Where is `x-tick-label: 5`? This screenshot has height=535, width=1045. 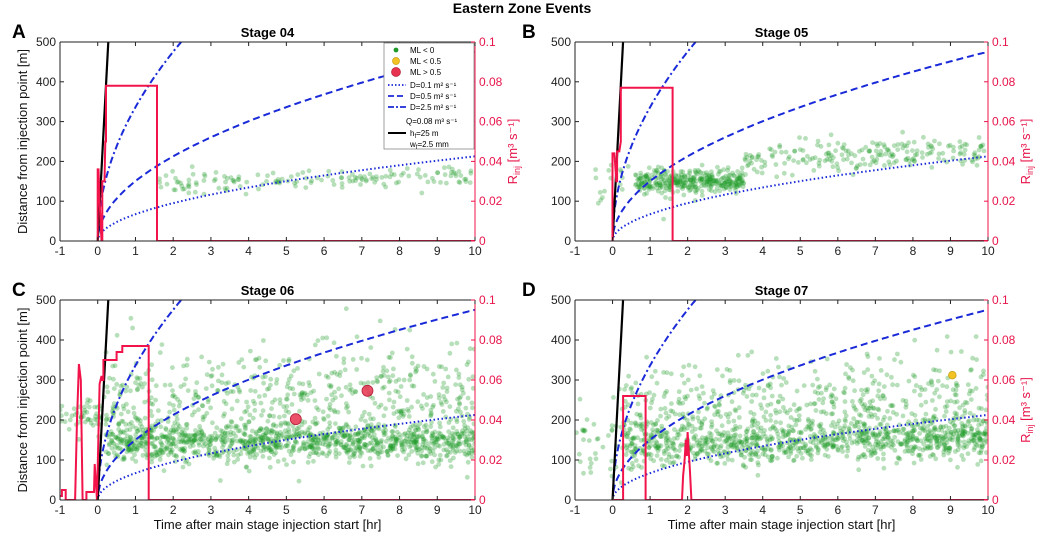
x-tick-label: 5 is located at coordinates (800, 251).